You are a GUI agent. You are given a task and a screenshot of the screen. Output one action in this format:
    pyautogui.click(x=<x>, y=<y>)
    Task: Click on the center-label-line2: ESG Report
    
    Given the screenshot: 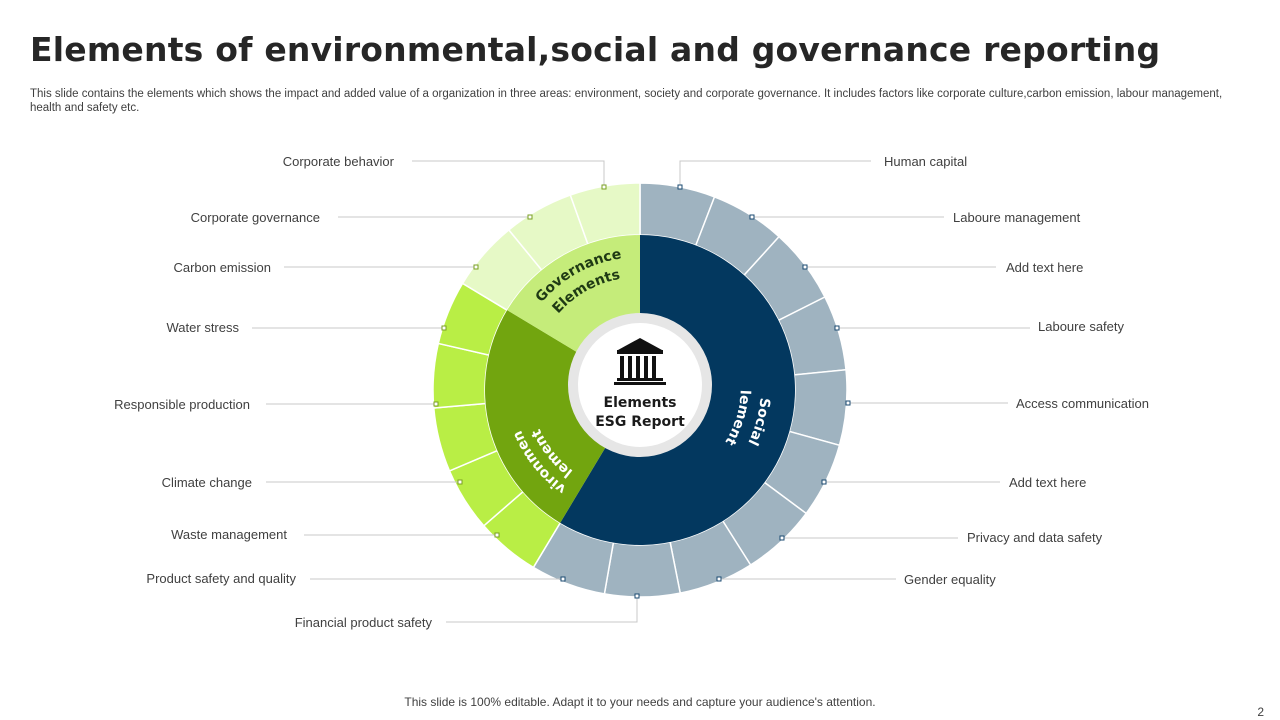 What is the action you would take?
    pyautogui.click(x=640, y=422)
    